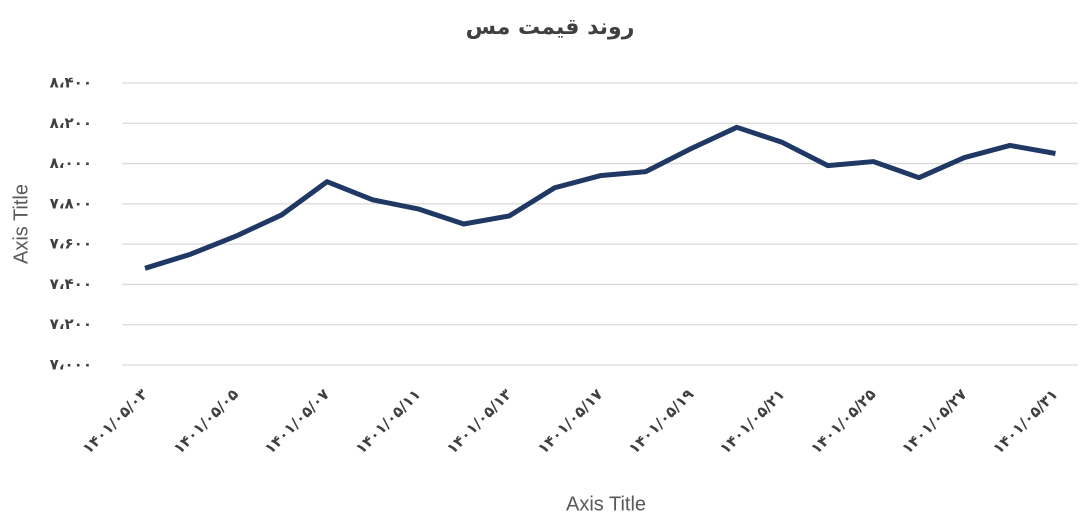 The image size is (1081, 515). I want to click on y-tick-label: ۸،۰۰۰, so click(71, 163).